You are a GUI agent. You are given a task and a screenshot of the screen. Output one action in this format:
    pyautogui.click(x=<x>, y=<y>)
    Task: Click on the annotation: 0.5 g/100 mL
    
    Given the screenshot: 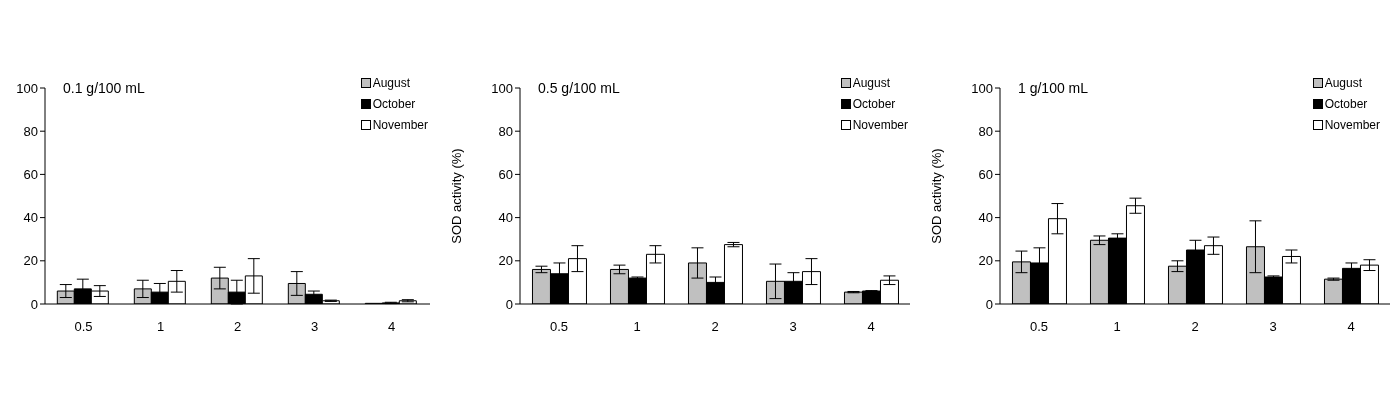 What is the action you would take?
    pyautogui.click(x=579, y=88)
    